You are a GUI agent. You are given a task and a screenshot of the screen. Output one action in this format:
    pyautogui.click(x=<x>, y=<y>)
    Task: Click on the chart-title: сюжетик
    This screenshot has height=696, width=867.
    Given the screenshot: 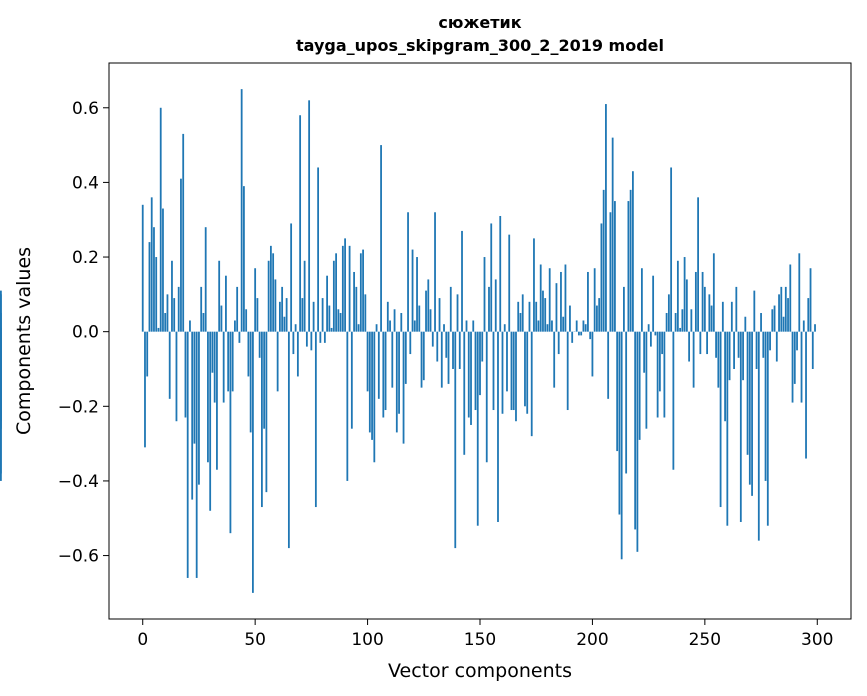 What is the action you would take?
    pyautogui.click(x=479, y=22)
    